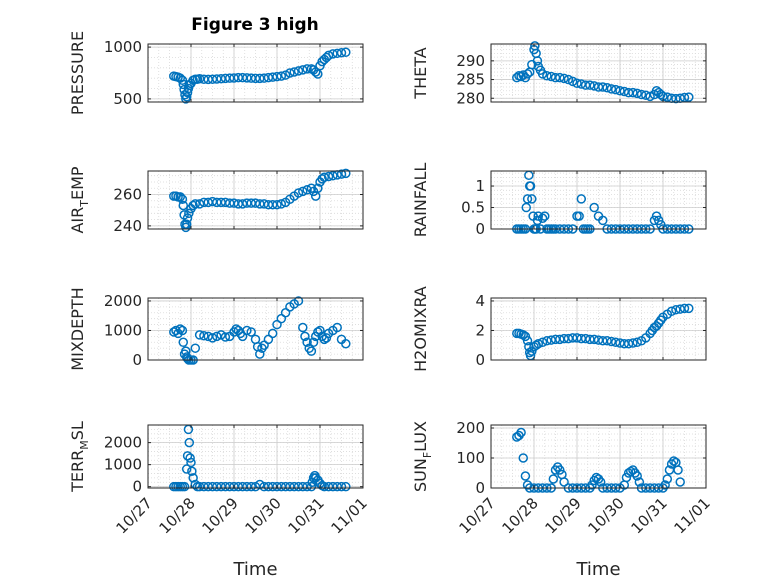  I want to click on y-tick-label: 240, so click(127, 226).